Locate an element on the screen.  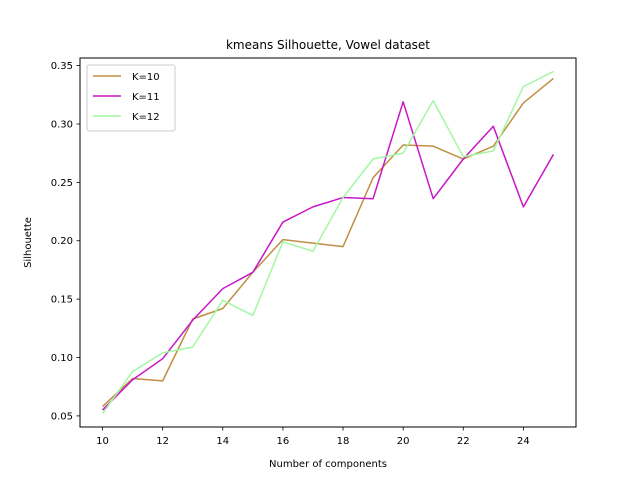
y-axis-ticks: 0.05 0.10 0.15 0.20 0.25 0.30 0.35 is located at coordinates (65, 241).